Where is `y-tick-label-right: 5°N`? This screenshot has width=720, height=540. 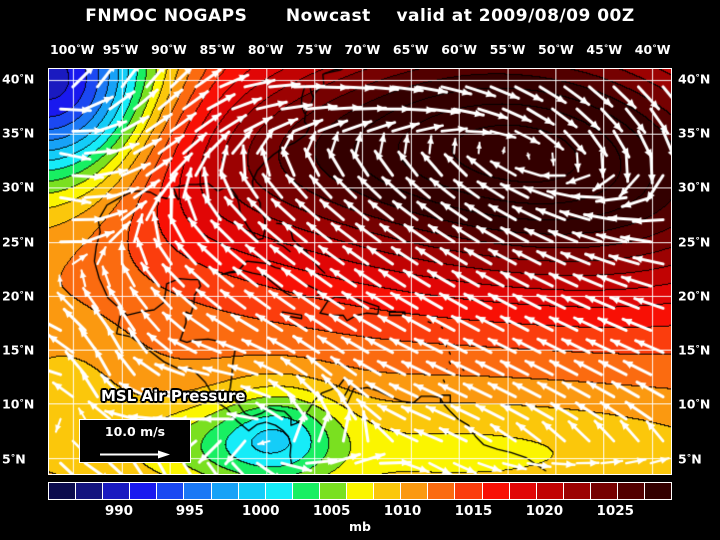 y-tick-label-right: 5°N is located at coordinates (690, 459).